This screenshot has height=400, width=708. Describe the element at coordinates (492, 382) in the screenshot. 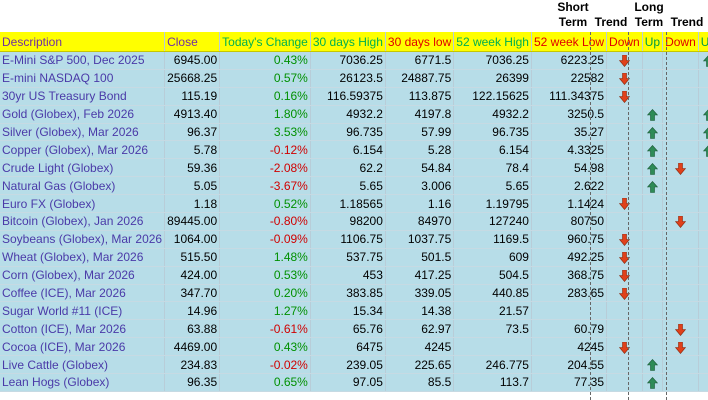

I see `high-52w-cell: 113.7` at that location.